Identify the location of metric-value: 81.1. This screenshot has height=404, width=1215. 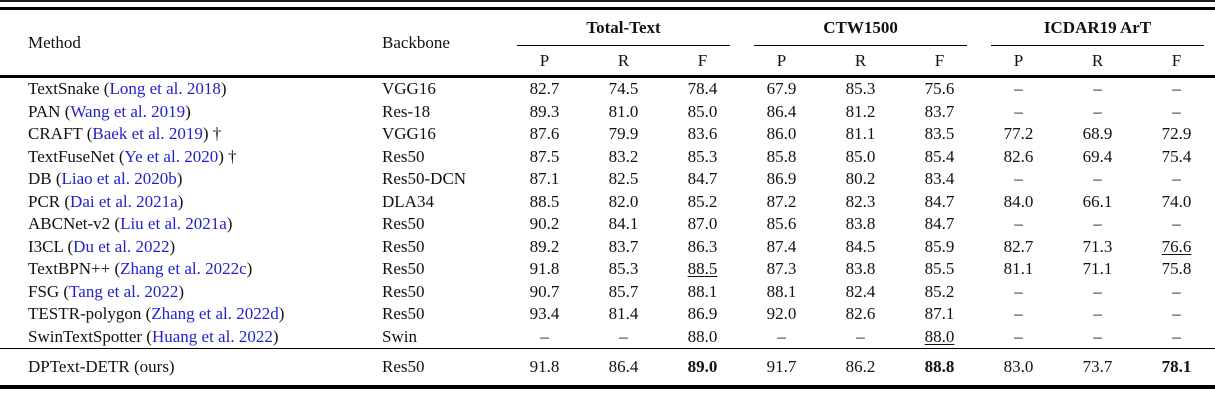
(860, 134).